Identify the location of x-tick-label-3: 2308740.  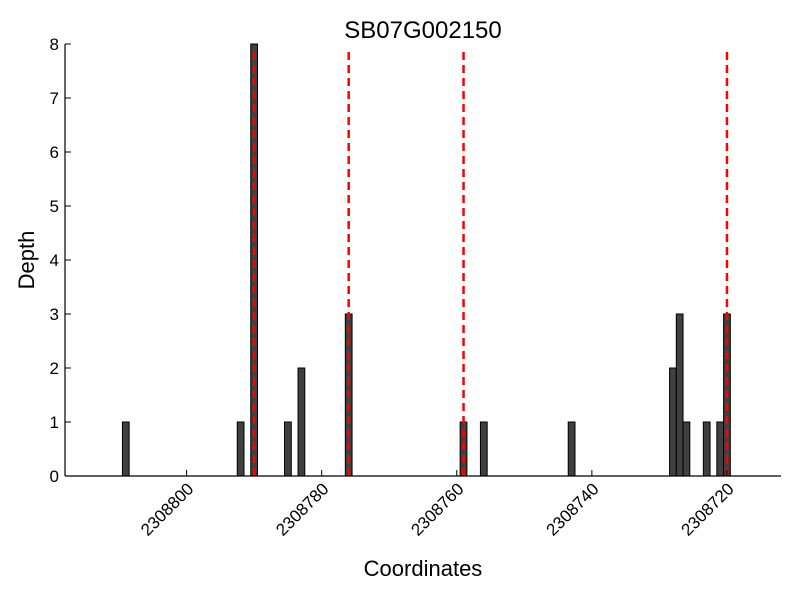
(572, 509).